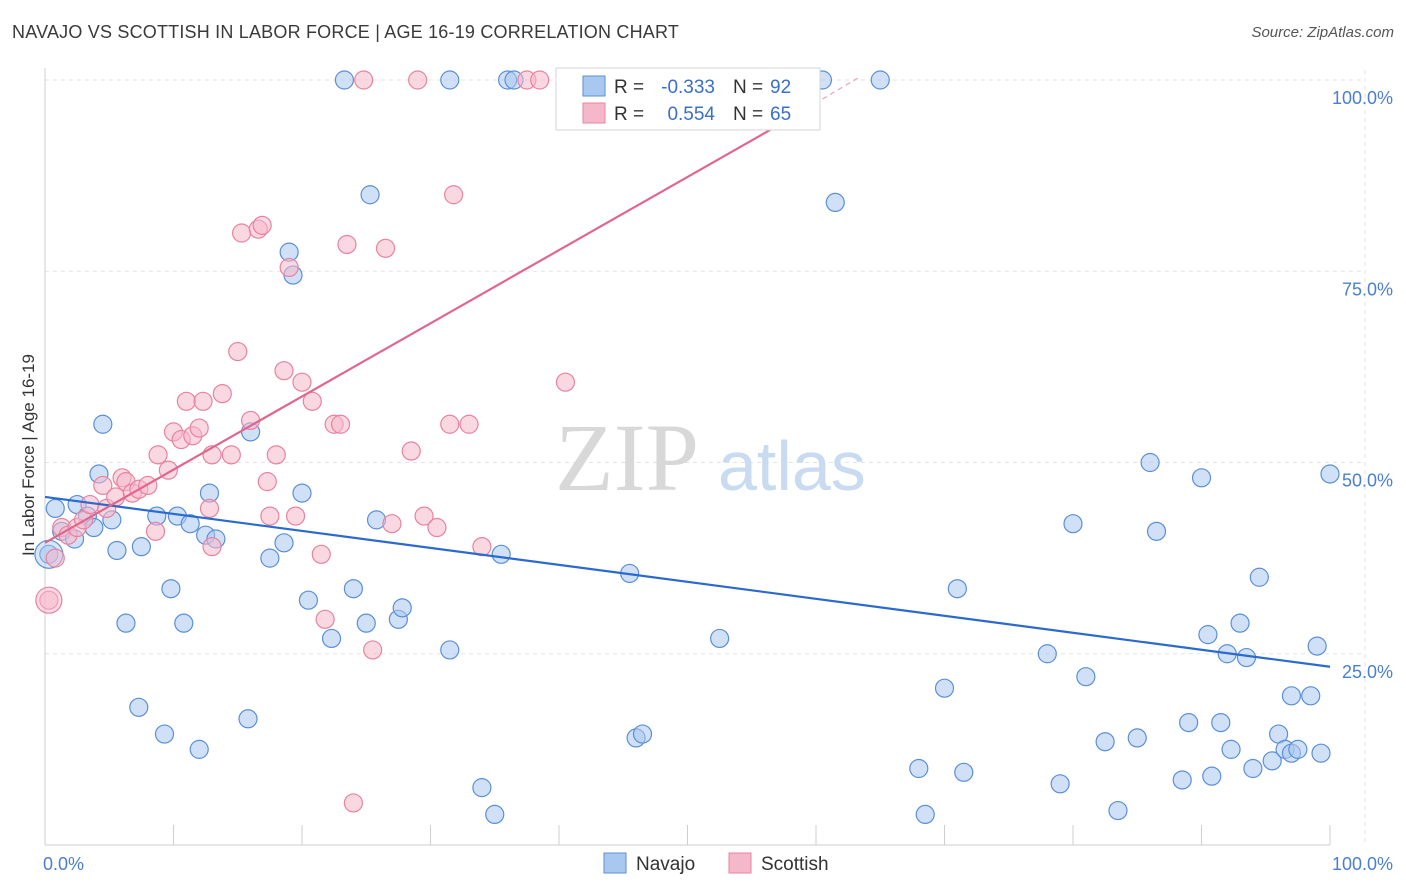 Image resolution: width=1406 pixels, height=892 pixels. Describe the element at coordinates (748, 114) in the screenshot. I see `legend-n-label-scottish: N =` at that location.